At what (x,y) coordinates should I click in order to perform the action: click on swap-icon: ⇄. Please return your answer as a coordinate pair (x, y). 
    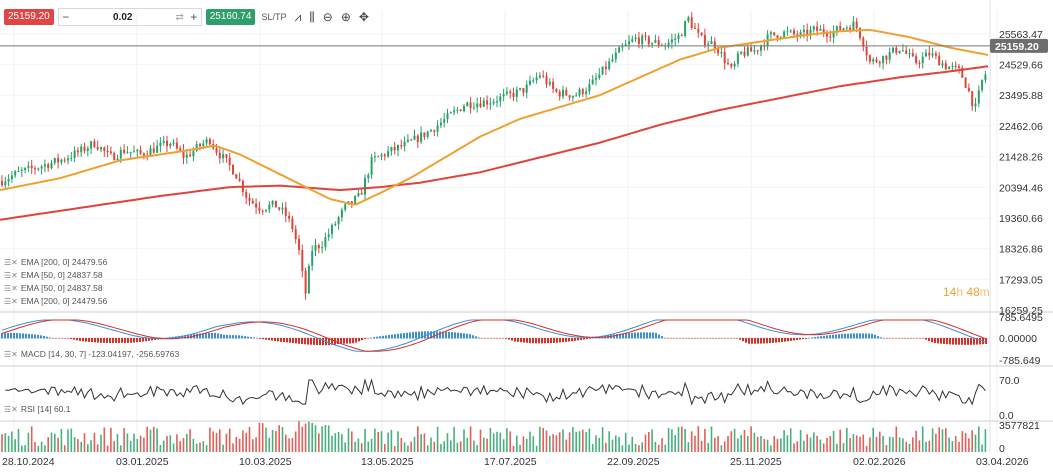
    Looking at the image, I should click on (179, 17).